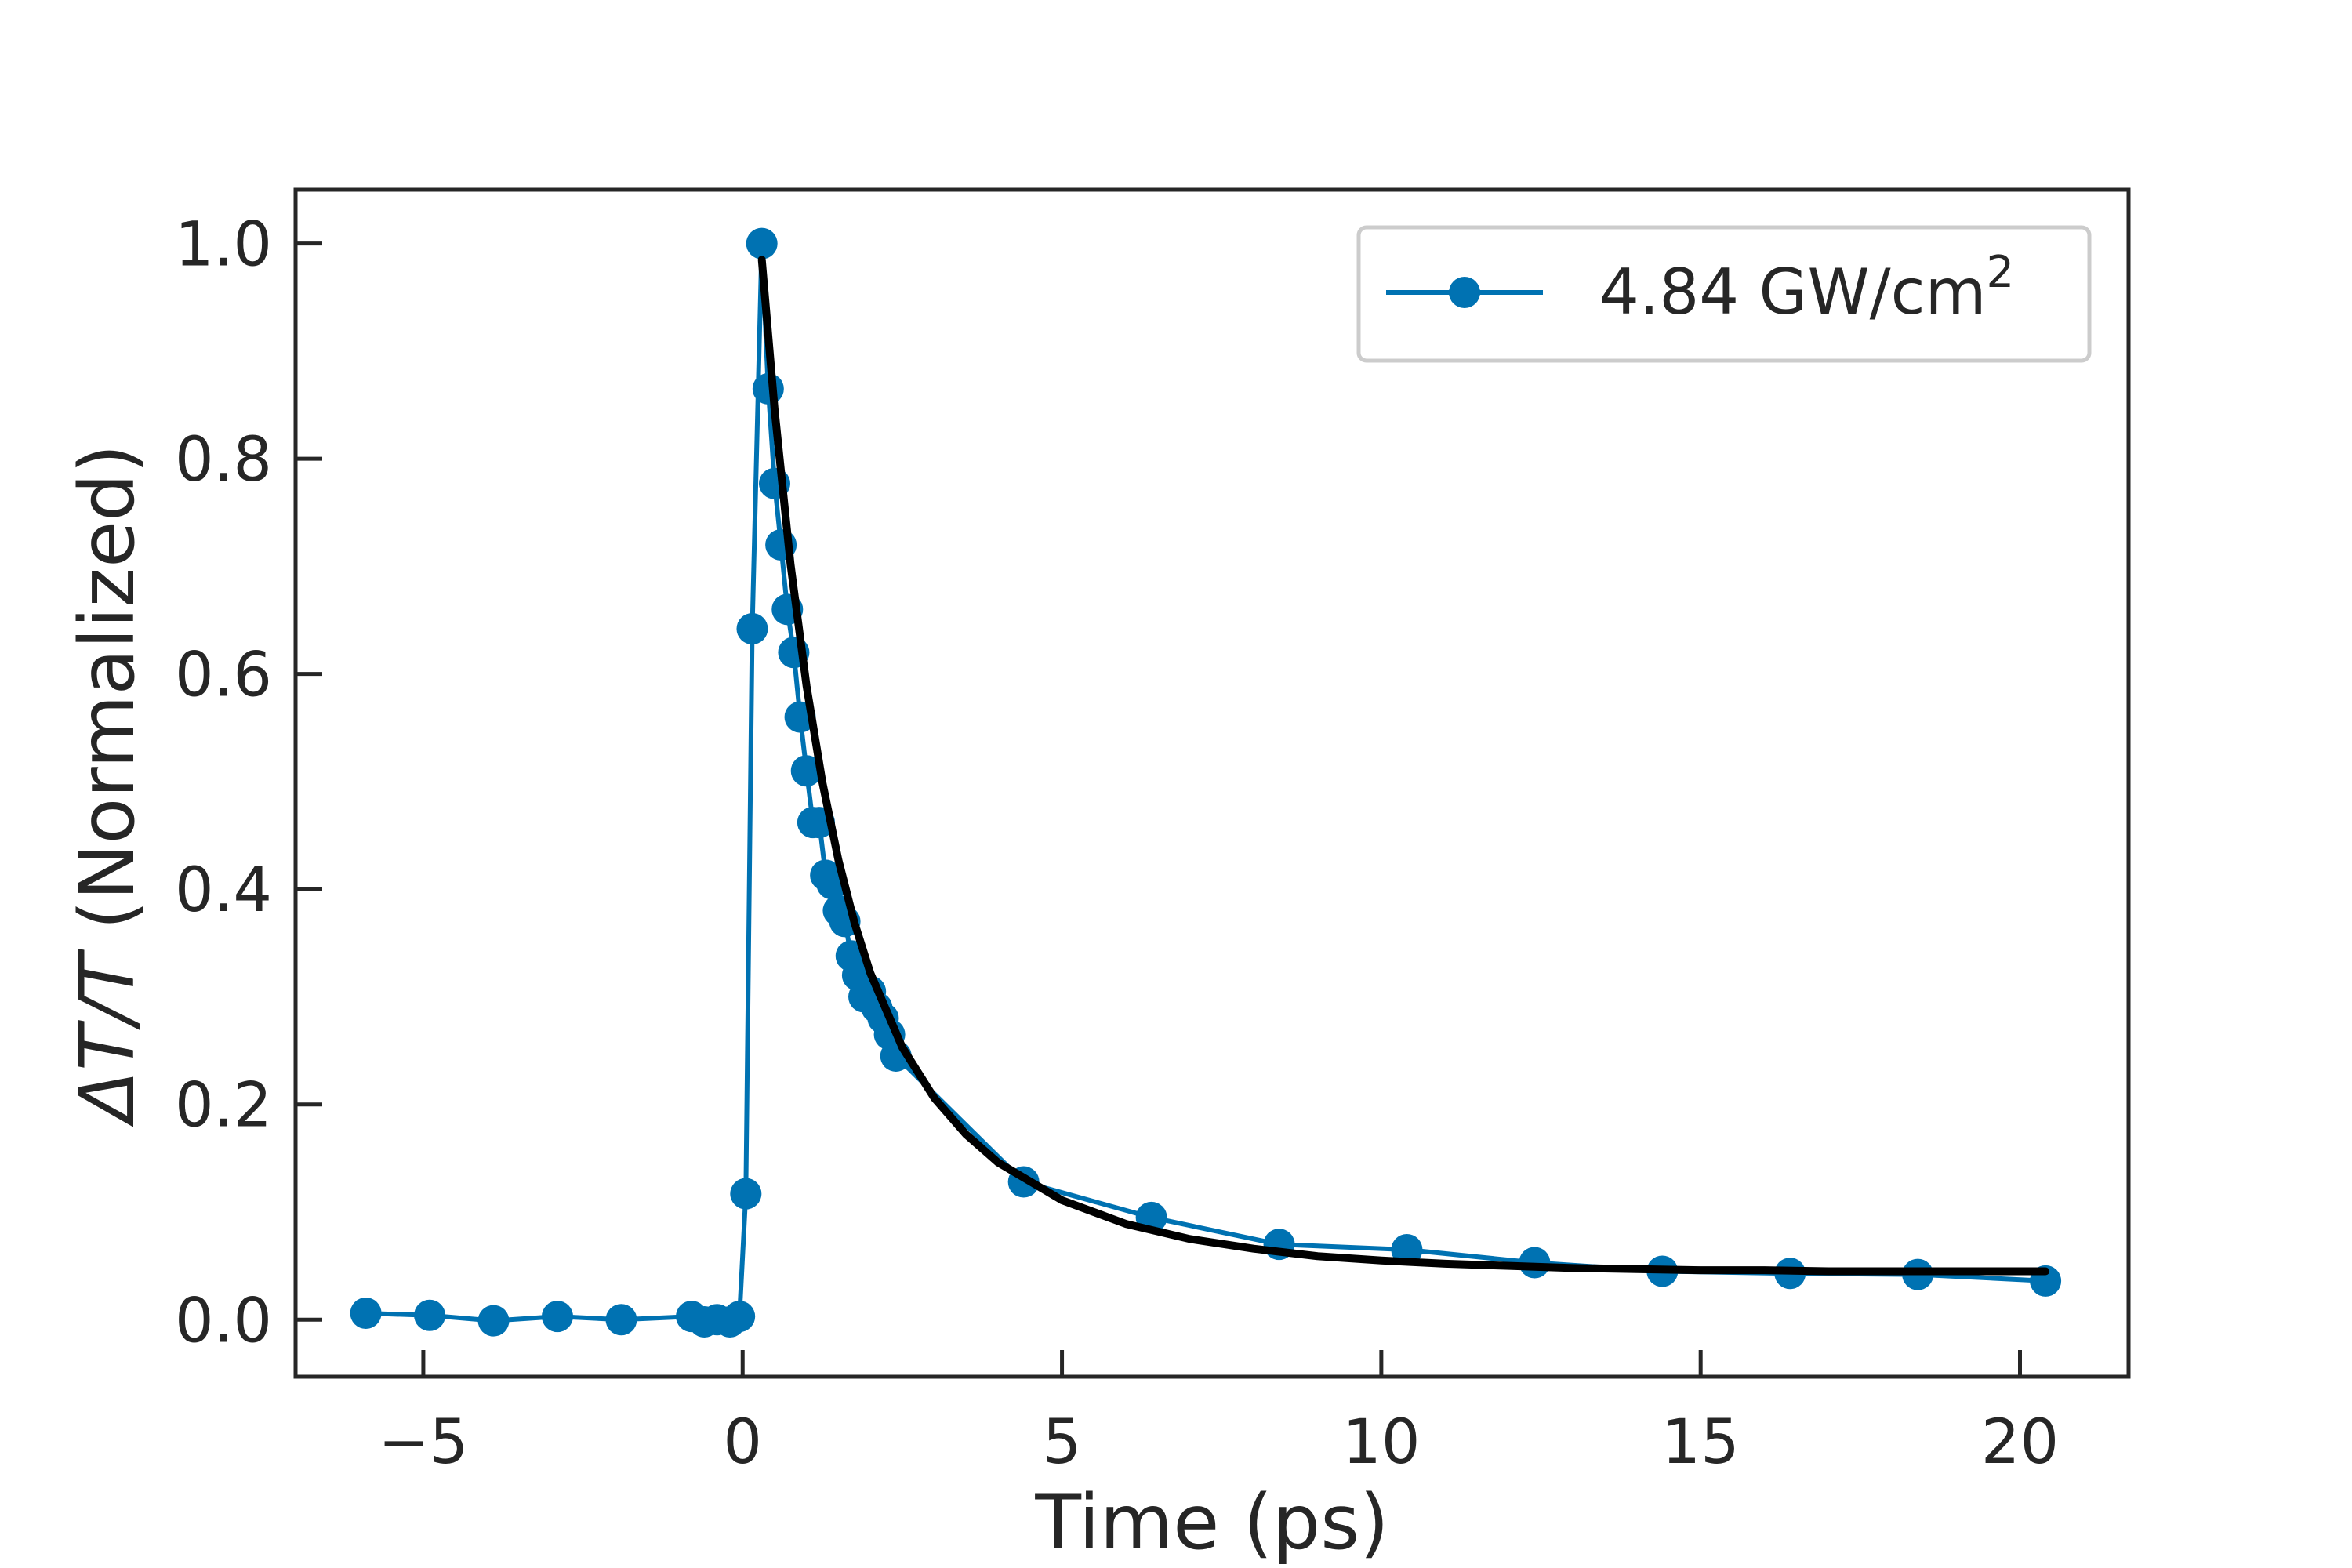 Image resolution: width=2352 pixels, height=1568 pixels. Describe the element at coordinates (223, 1106) in the screenshot. I see `y-tick-label: 0.2` at that location.